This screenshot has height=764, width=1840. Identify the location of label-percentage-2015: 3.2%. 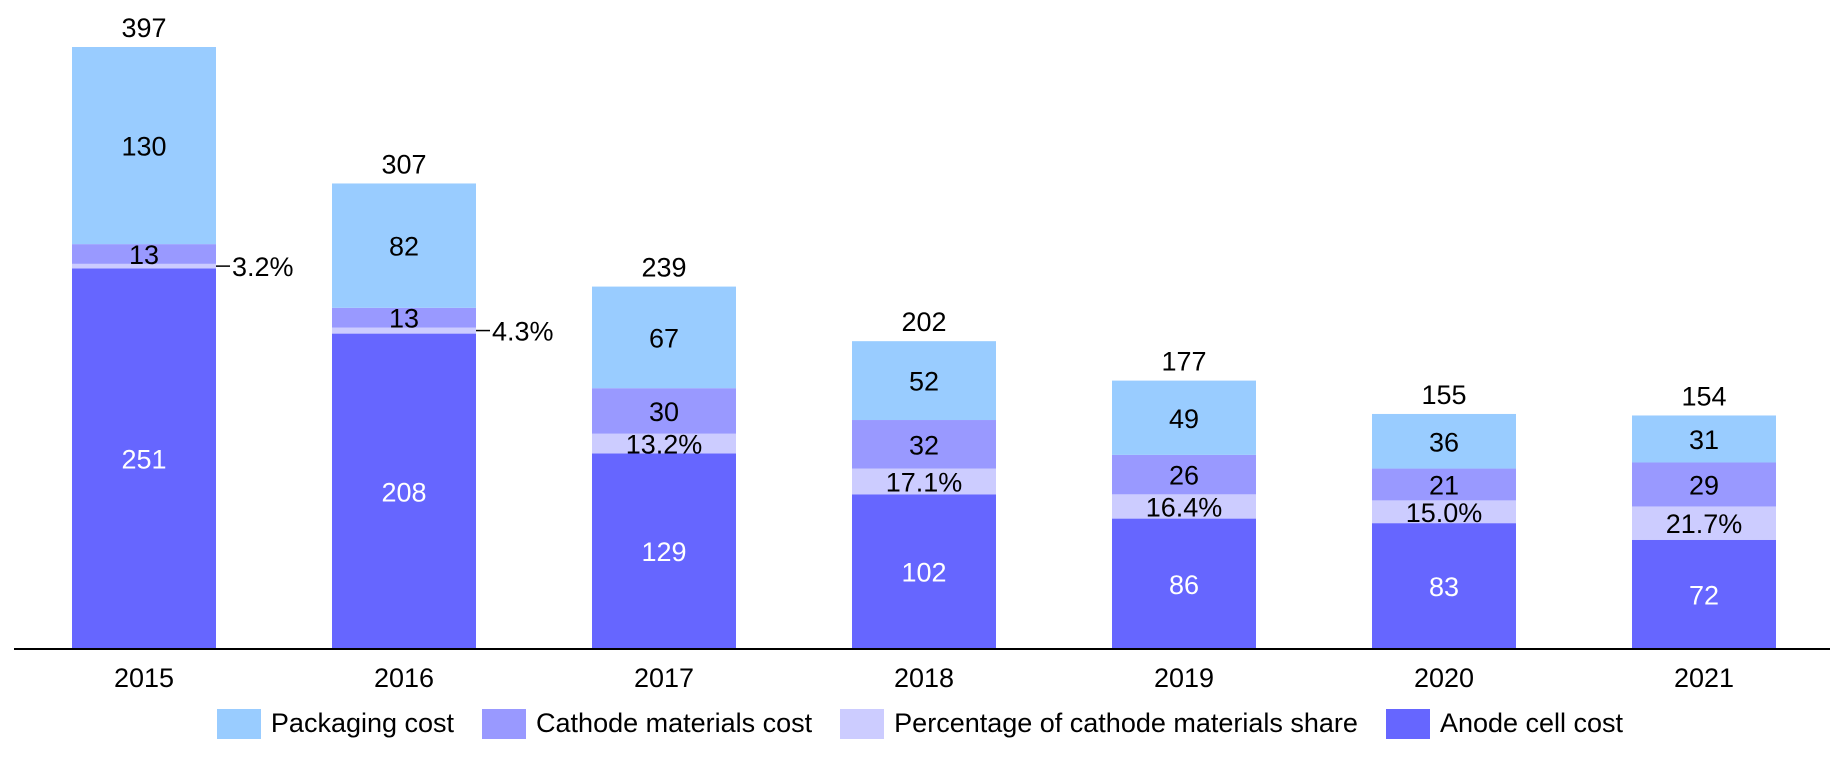
(263, 267).